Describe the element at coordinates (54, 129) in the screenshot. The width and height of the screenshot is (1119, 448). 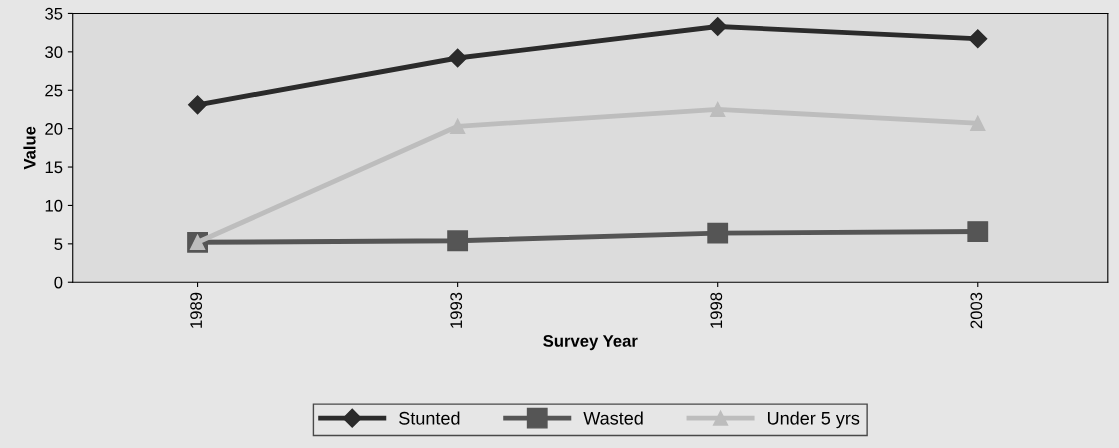
I see `y-tick-label: 20` at that location.